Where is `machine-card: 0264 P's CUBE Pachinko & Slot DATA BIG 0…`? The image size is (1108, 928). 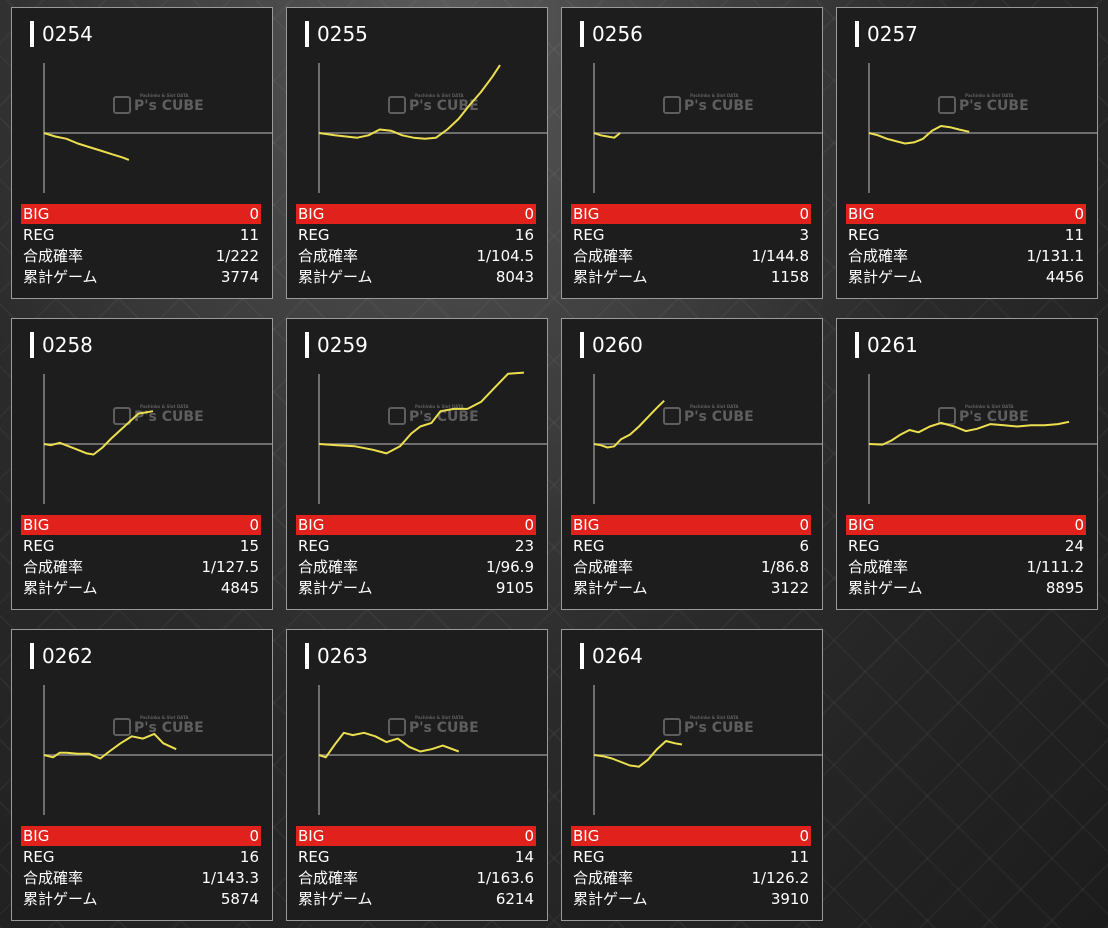
machine-card: 0264 P's CUBE Pachinko & Slot DATA BIG 0… is located at coordinates (692, 775).